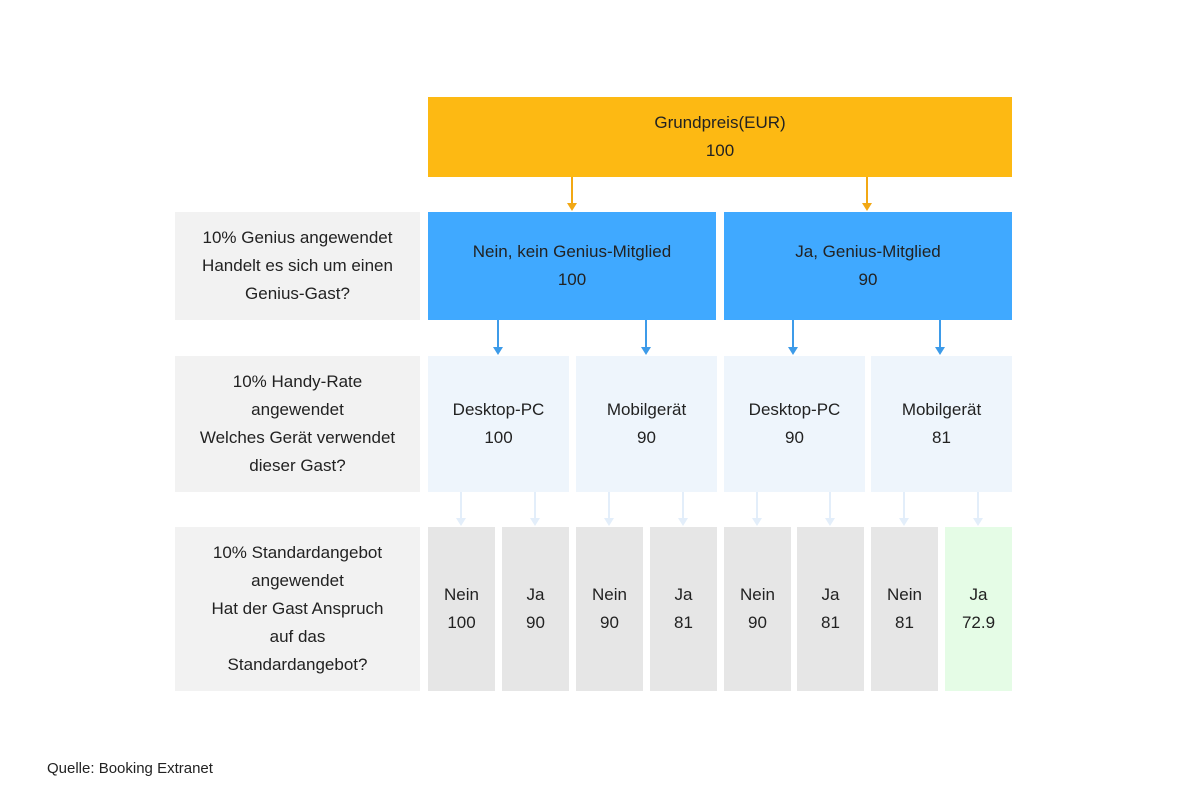 The width and height of the screenshot is (1200, 800). I want to click on device-node: Mobilgerät 90, so click(646, 424).